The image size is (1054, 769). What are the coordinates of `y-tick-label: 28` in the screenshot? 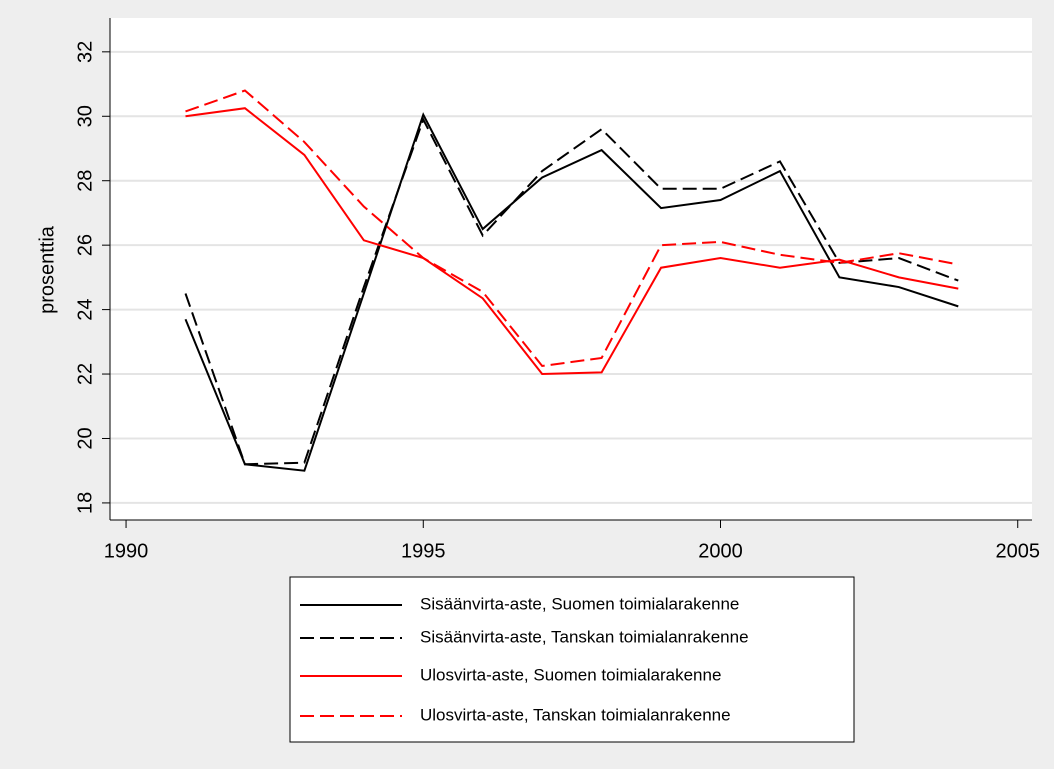 It's located at (85, 181).